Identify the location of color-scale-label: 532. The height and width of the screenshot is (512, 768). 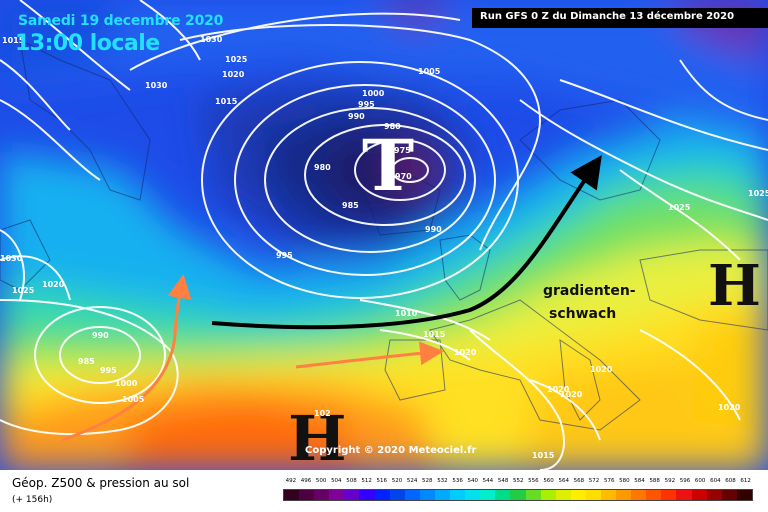
(442, 481).